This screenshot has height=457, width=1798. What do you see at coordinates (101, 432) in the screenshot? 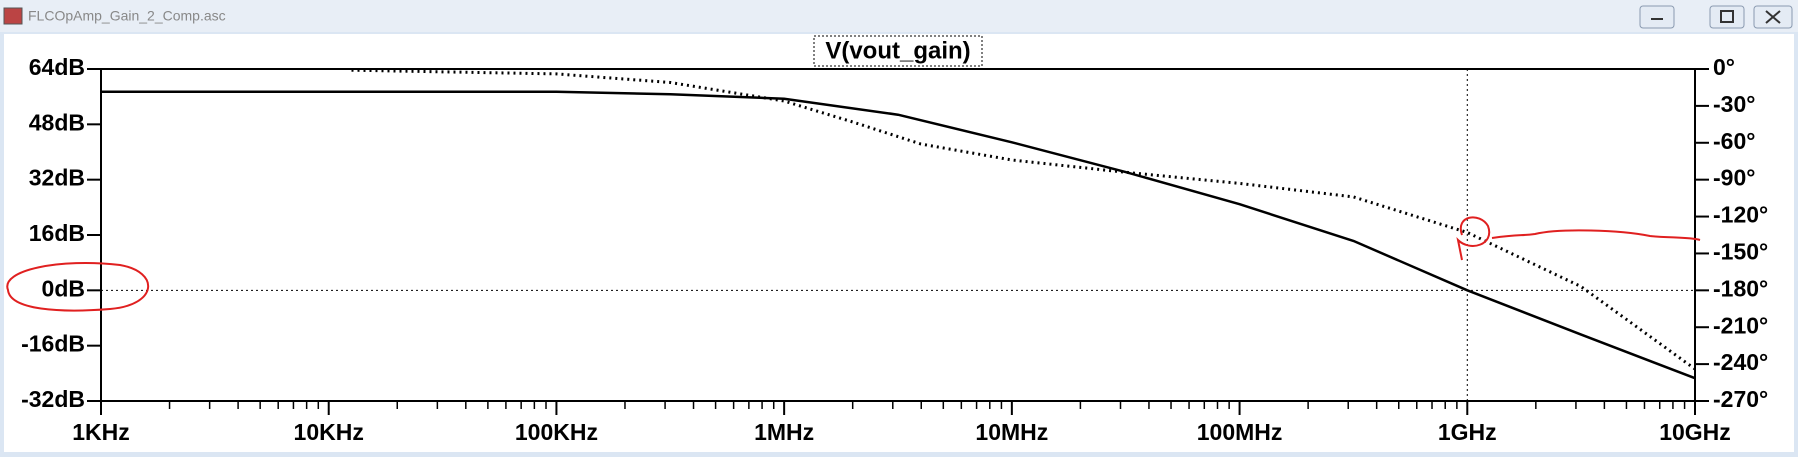
I see `x-tick-label: 1KHz` at bounding box center [101, 432].